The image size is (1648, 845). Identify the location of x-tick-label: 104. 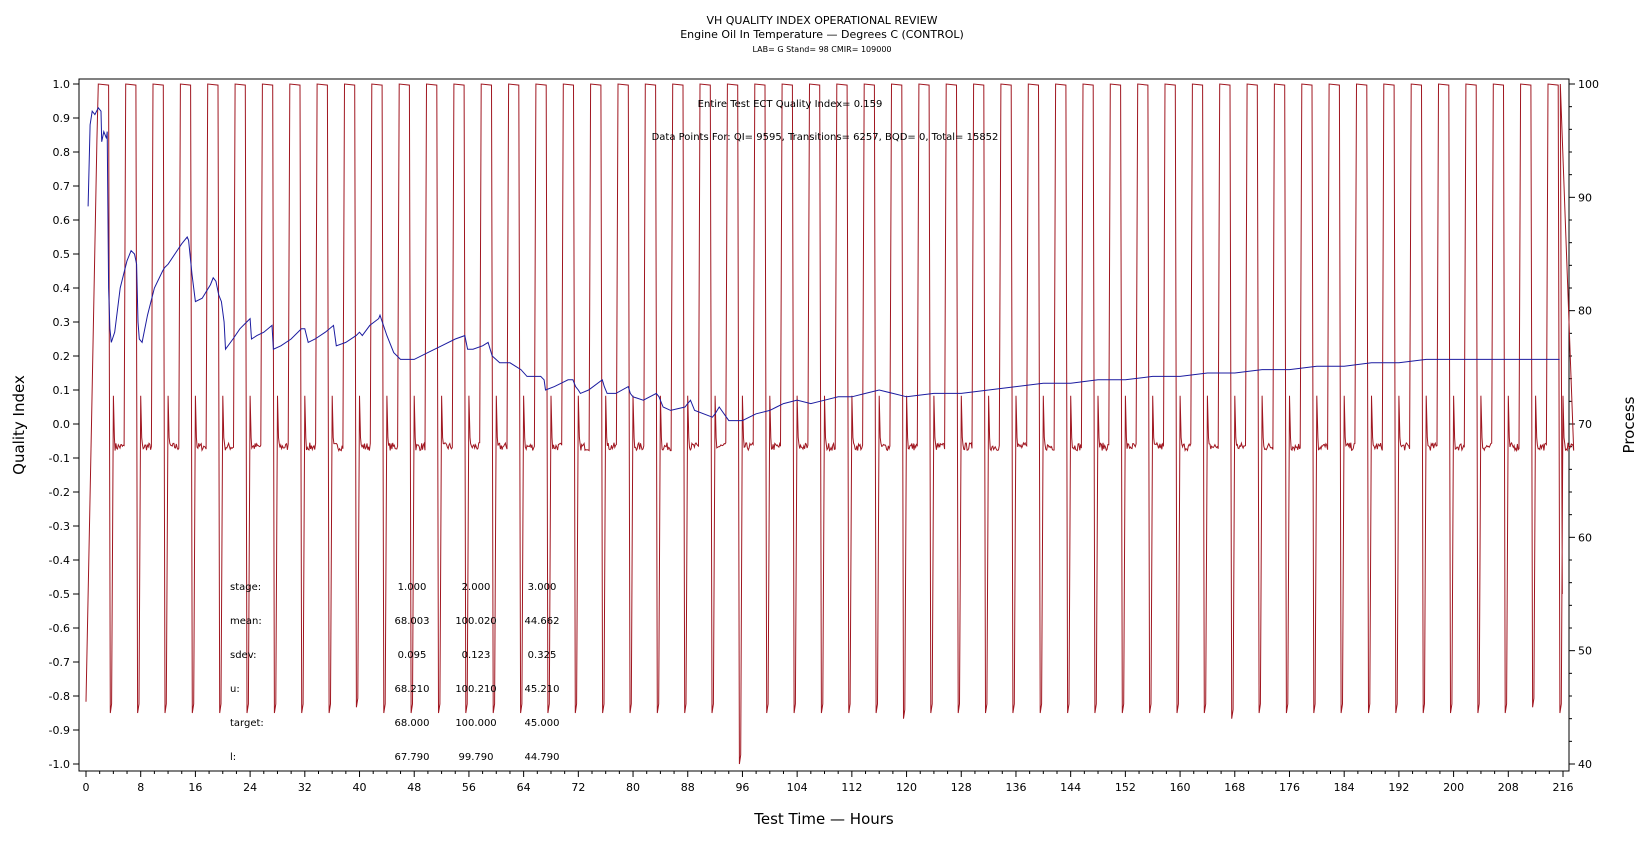
(797, 787).